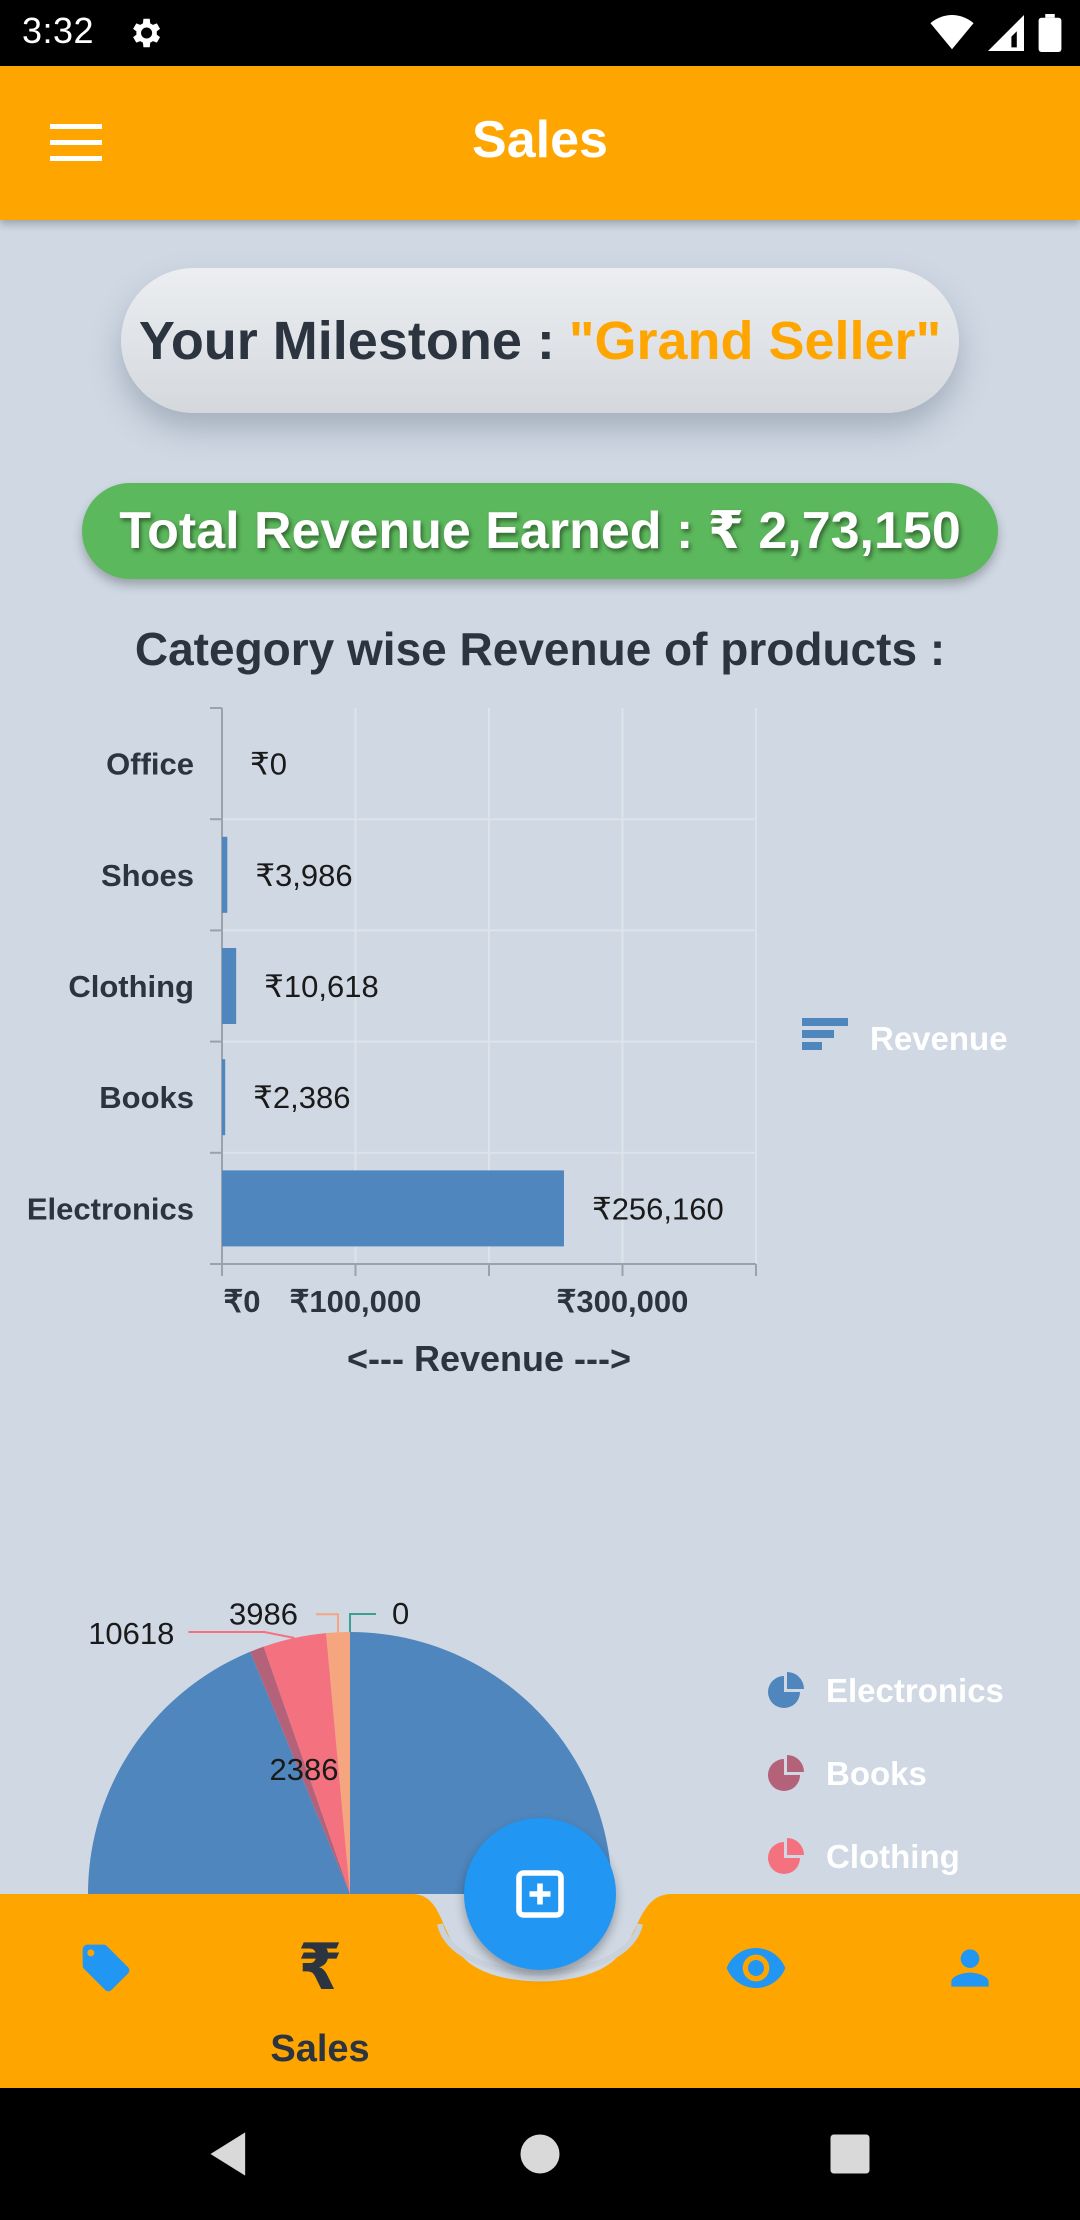 This screenshot has width=1080, height=2220. What do you see at coordinates (540, 33) in the screenshot?
I see `status-bar: 3:32` at bounding box center [540, 33].